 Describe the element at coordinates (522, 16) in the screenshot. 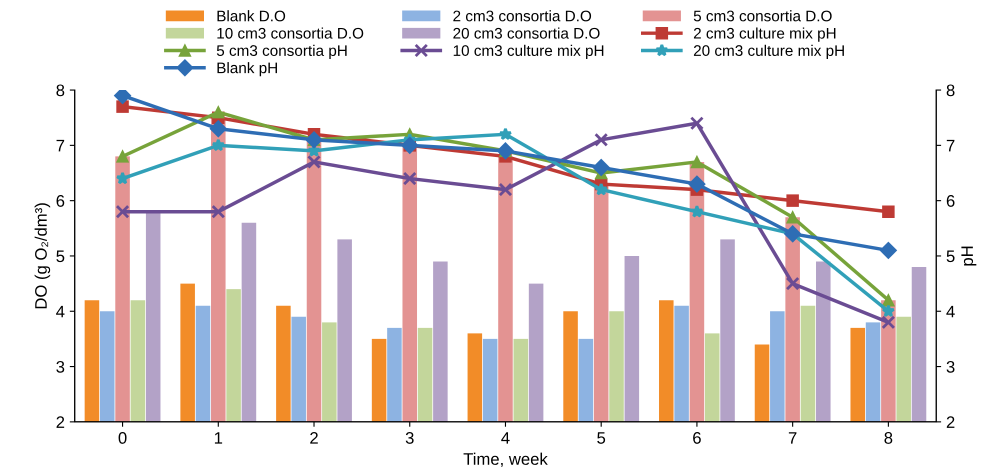

I see `legend-label: 2 cm3 consortia D.O` at that location.